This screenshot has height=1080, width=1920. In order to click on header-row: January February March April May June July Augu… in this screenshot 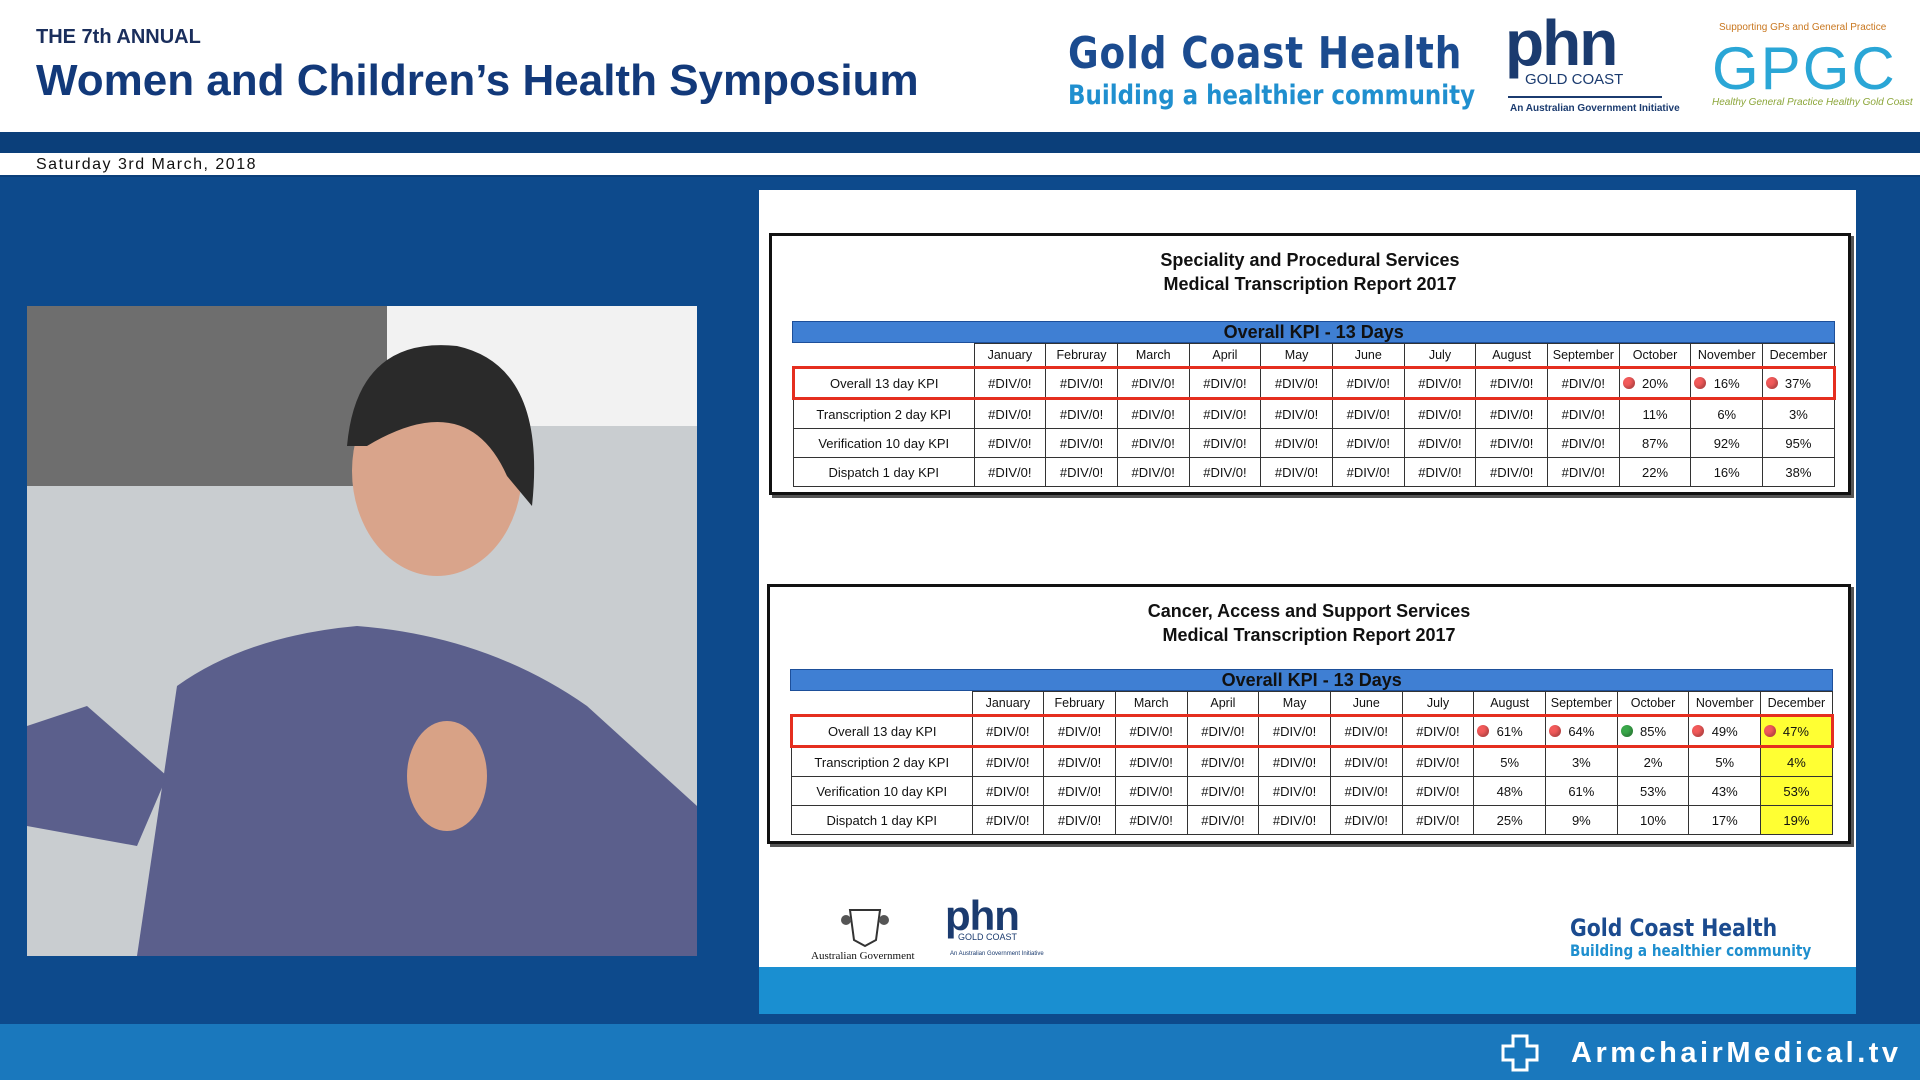, I will do `click(1312, 703)`.